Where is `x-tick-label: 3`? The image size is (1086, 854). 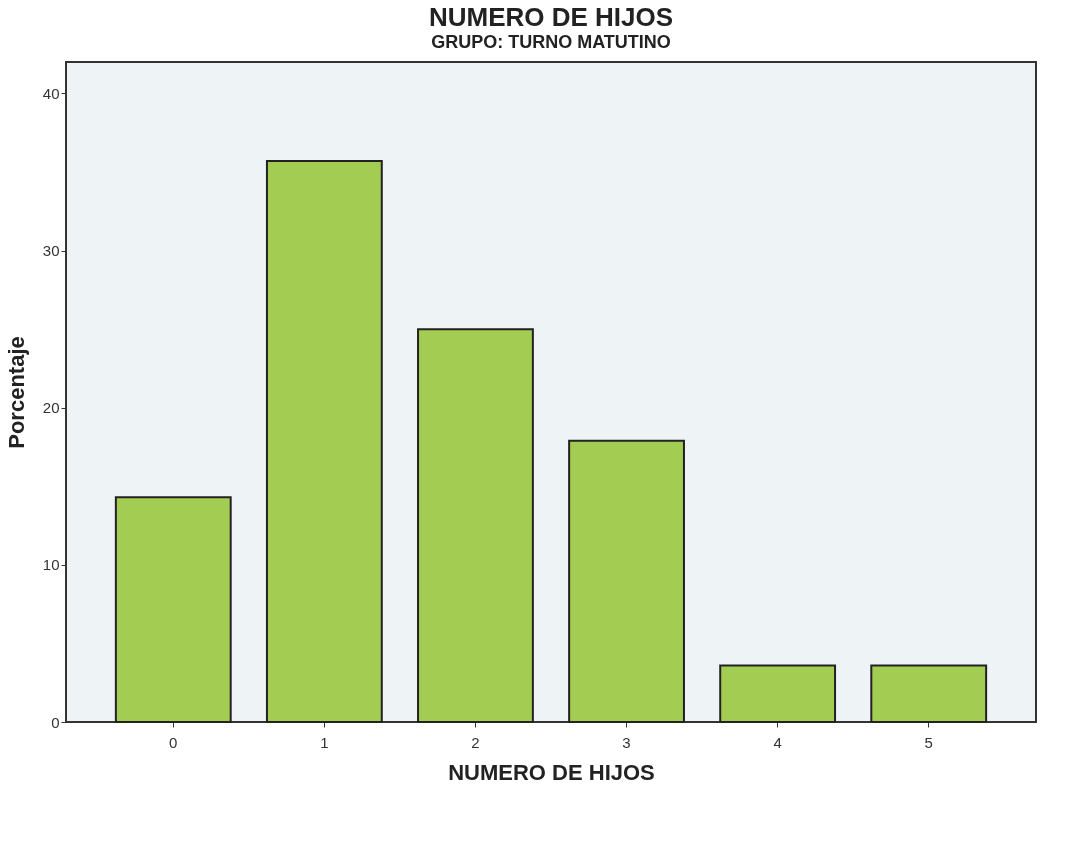 x-tick-label: 3 is located at coordinates (626, 742).